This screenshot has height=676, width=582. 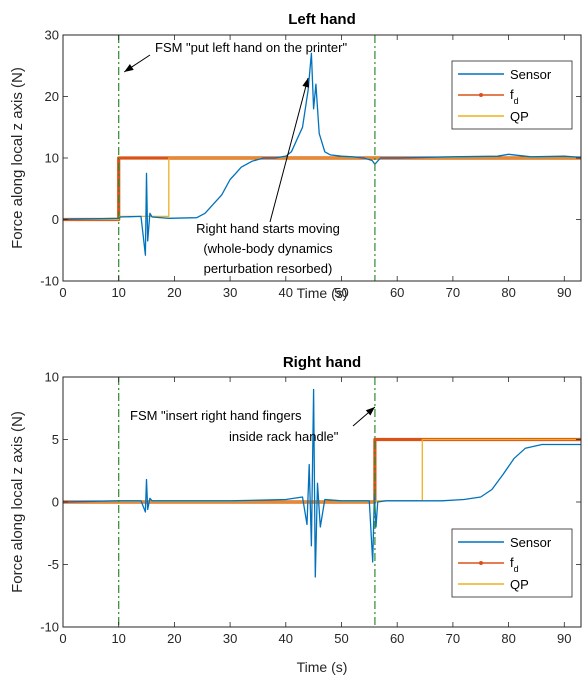 I want to click on y-tick-label: 30, so click(x=52, y=35).